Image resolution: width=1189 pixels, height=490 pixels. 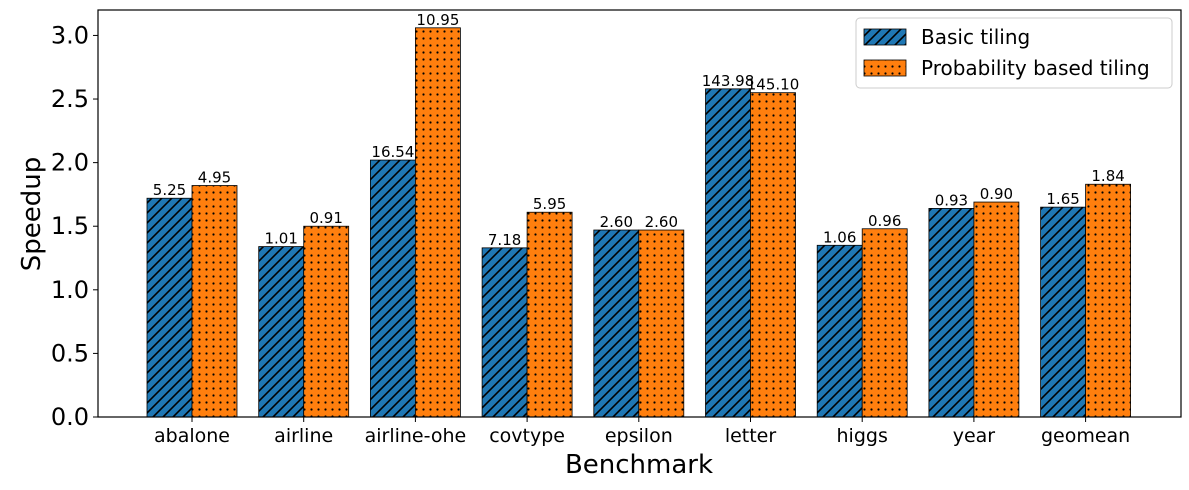 I want to click on y-axis-title: Speedup, so click(x=32, y=214).